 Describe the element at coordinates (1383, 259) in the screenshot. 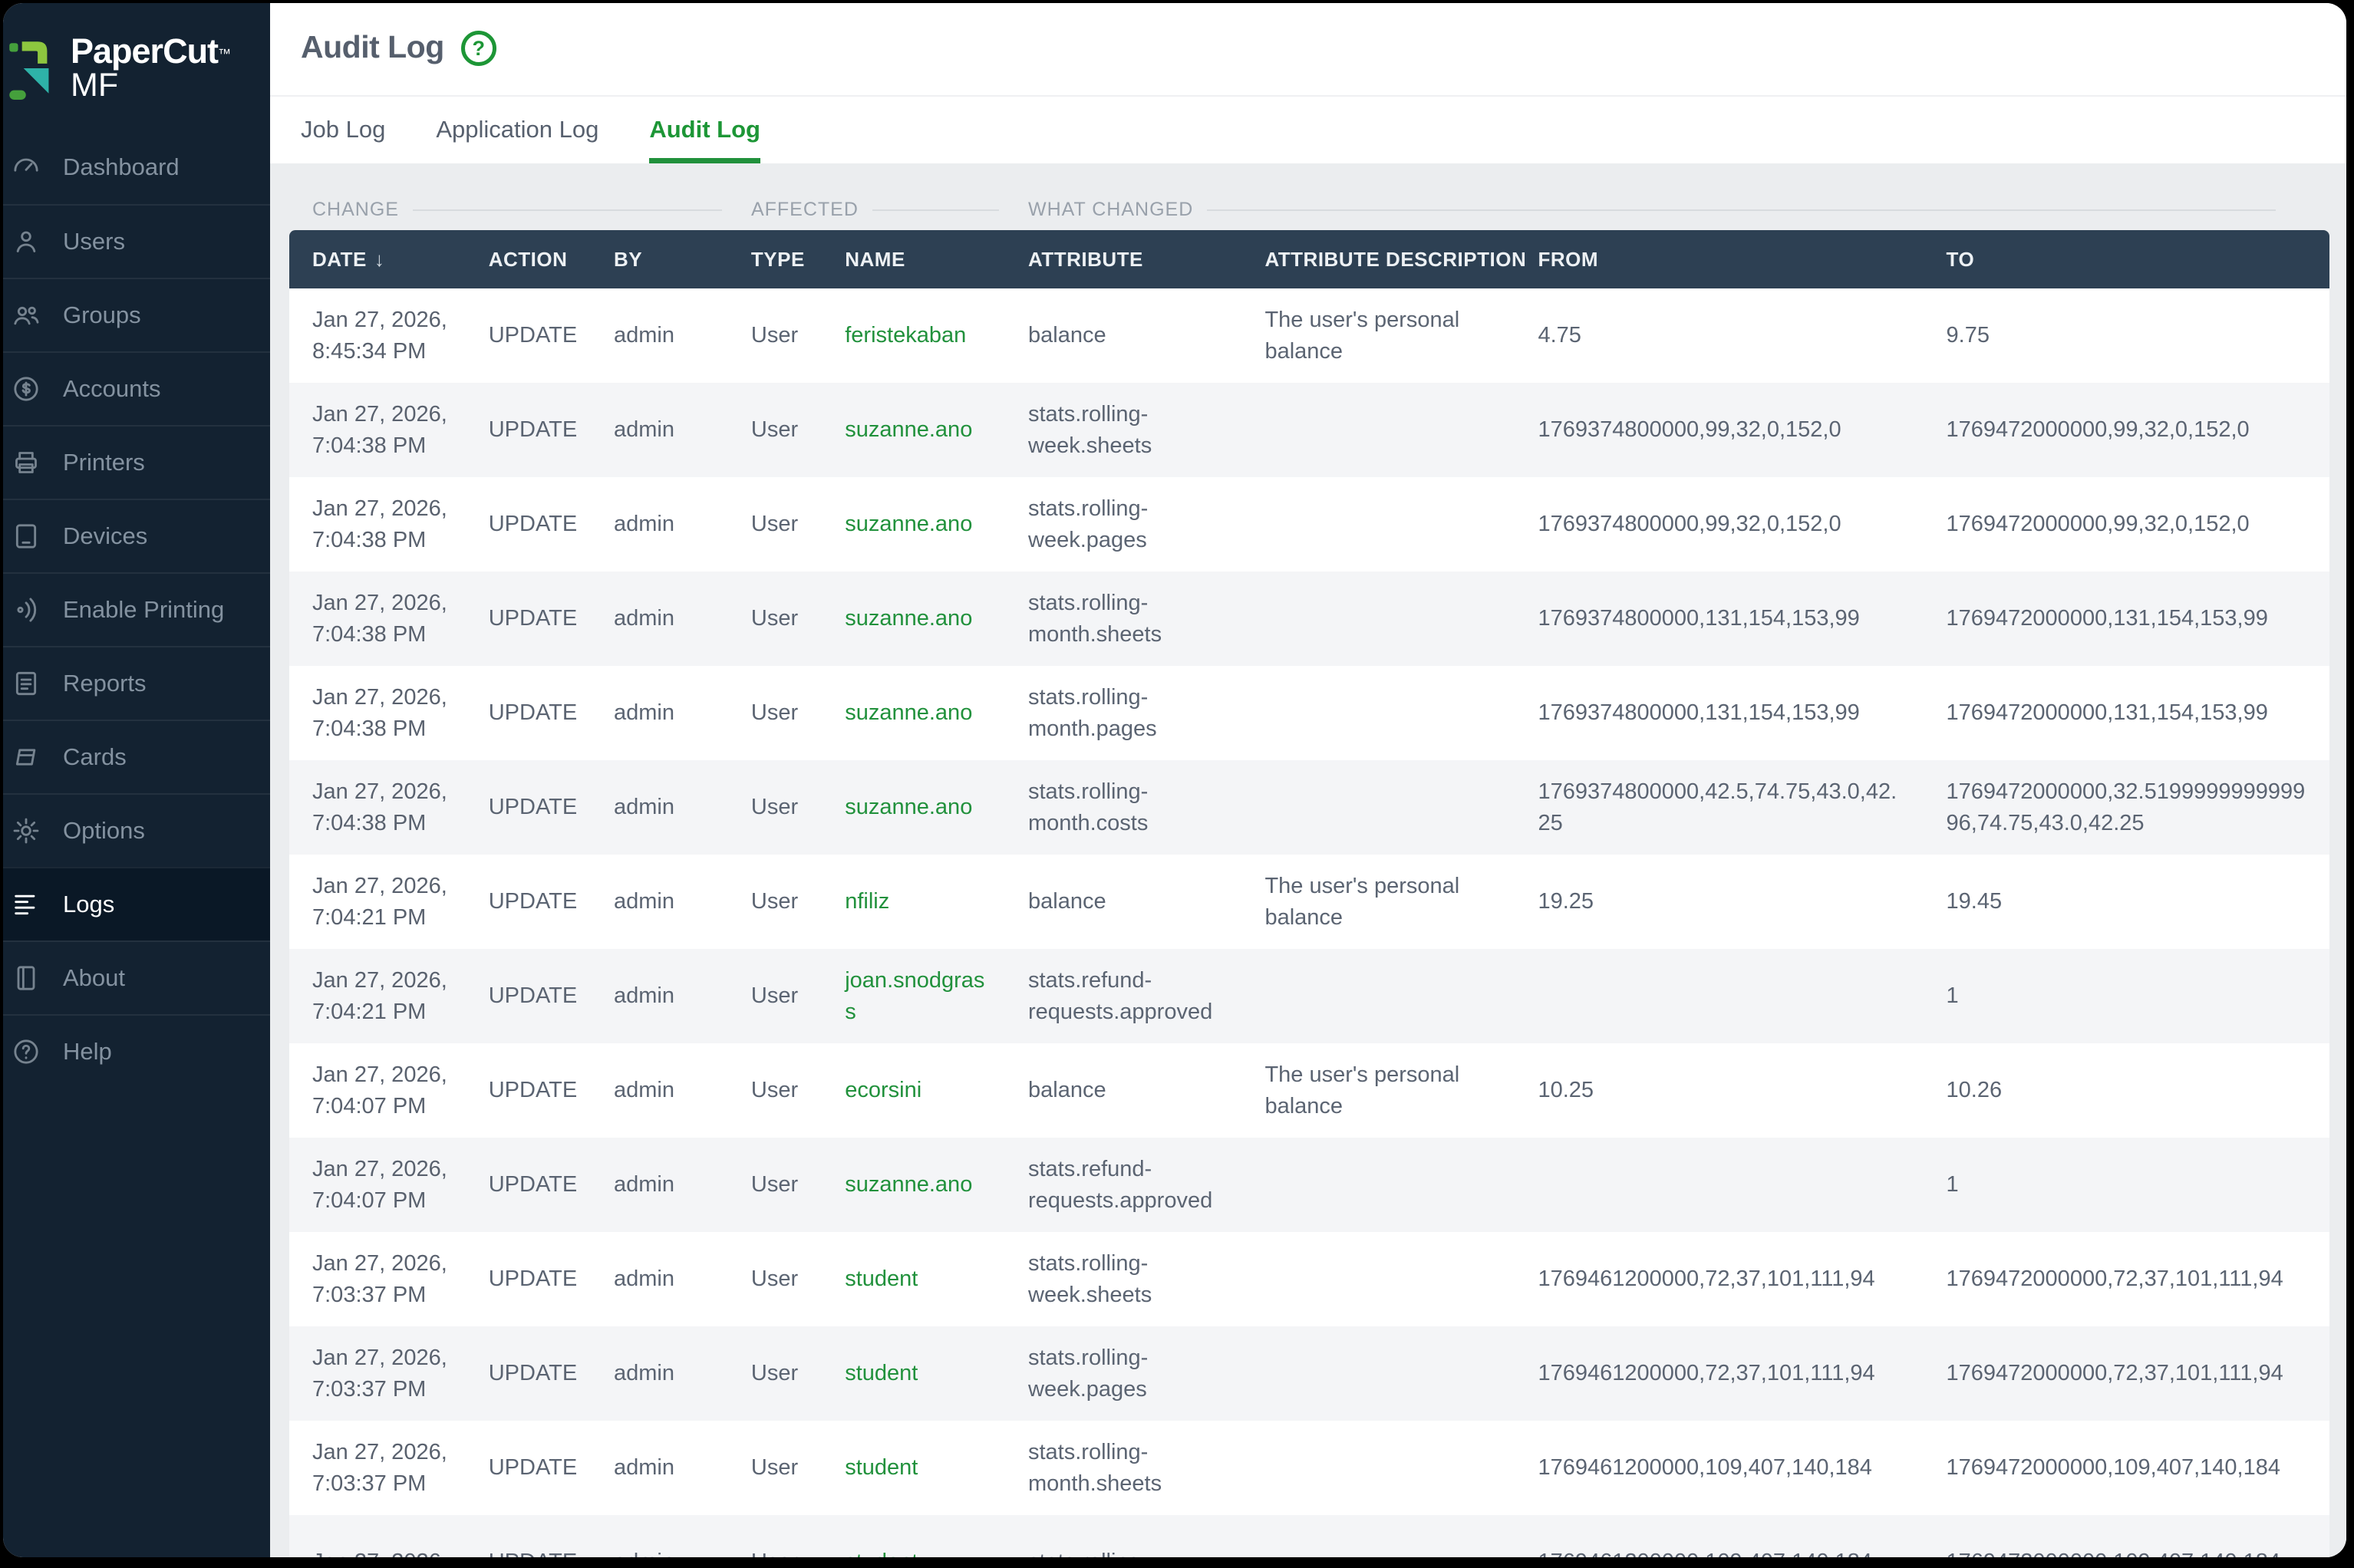

I see `column-header-attribute-description: ATTRIBUTE DESCRIPTION` at that location.